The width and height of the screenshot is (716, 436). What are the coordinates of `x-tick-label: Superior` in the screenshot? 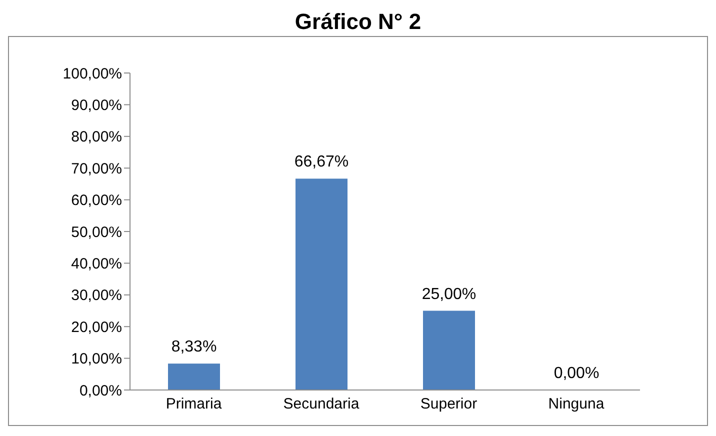 It's located at (449, 404).